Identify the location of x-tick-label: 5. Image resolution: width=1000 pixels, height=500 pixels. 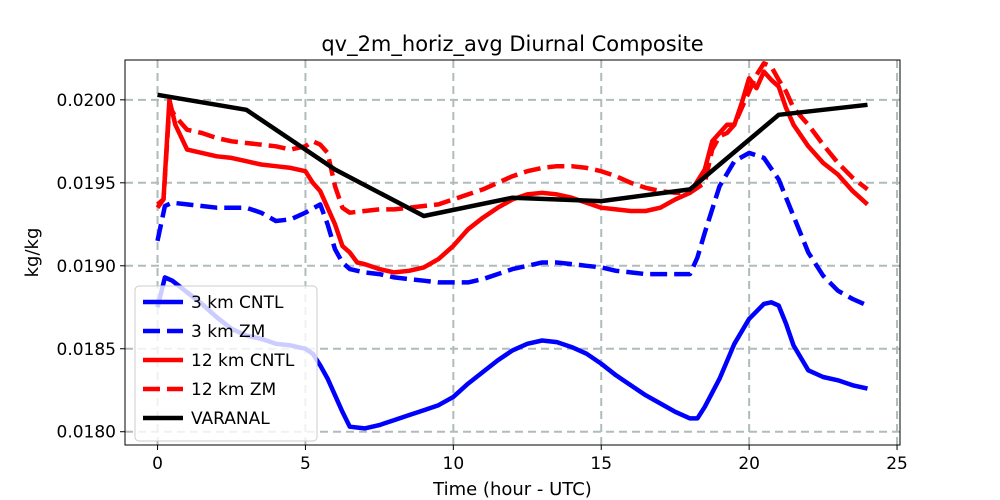
(305, 464).